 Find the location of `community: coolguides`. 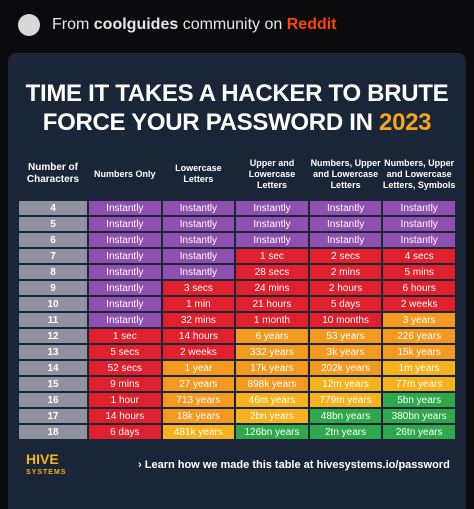

community: coolguides is located at coordinates (136, 24).